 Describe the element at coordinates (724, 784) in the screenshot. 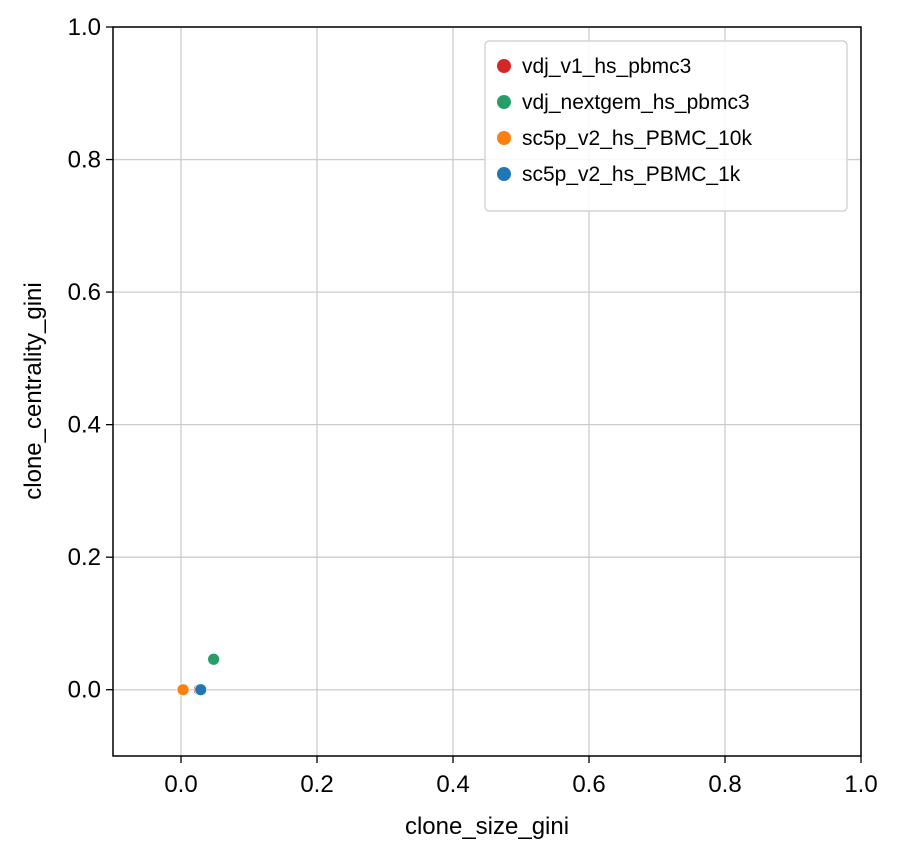

I see `x-tick-label: 0.8` at that location.